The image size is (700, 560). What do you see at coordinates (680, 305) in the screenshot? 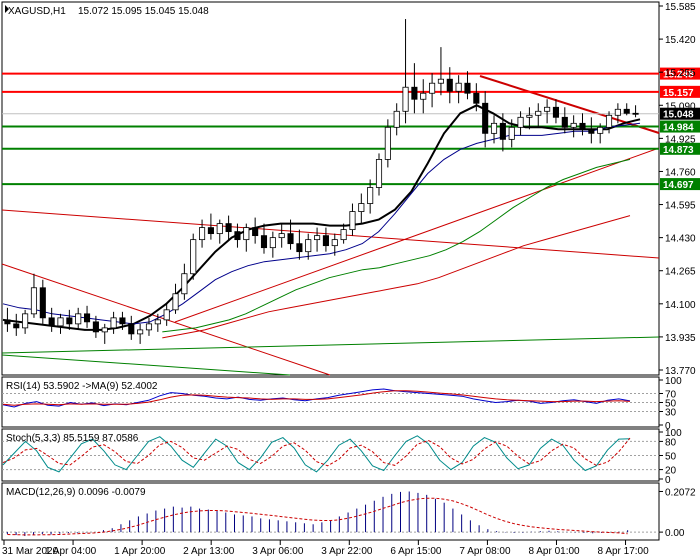
I see `price-tick-label: 14.100` at bounding box center [680, 305].